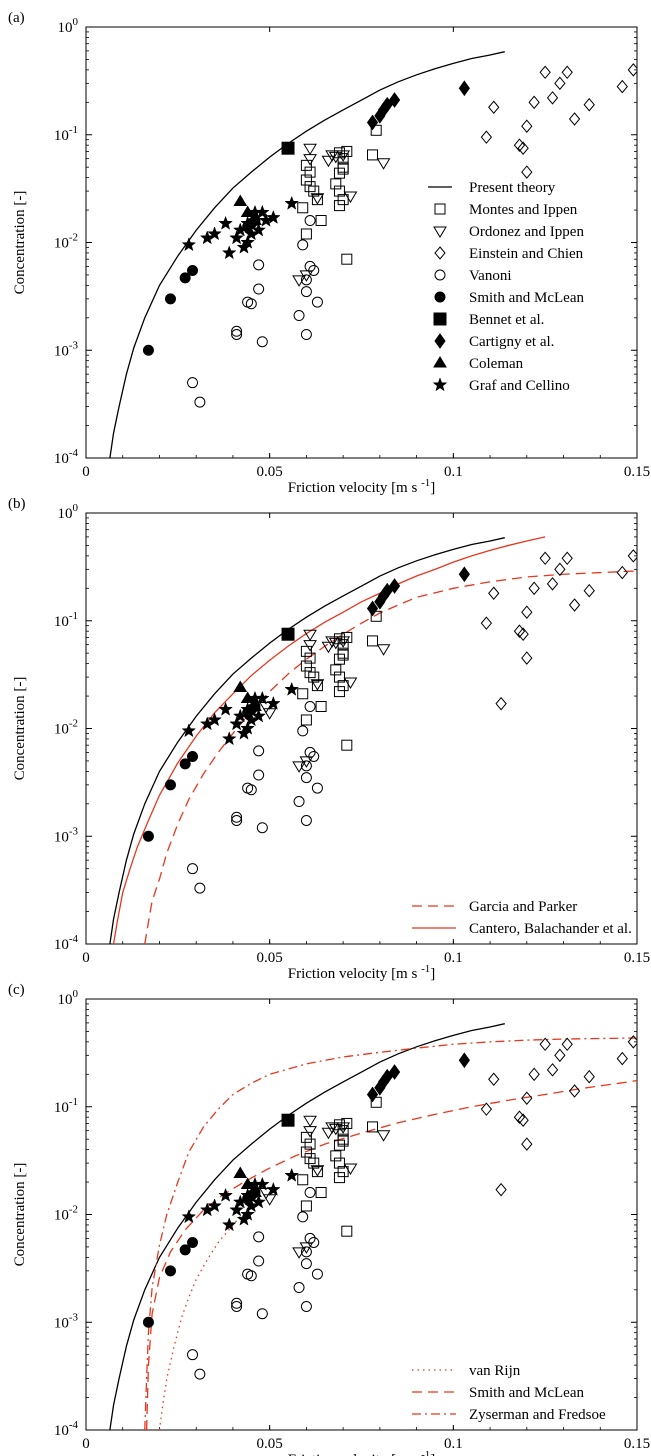 The width and height of the screenshot is (651, 1456). Describe the element at coordinates (66, 1214) in the screenshot. I see `y-tick-label: 10⁻²` at that location.